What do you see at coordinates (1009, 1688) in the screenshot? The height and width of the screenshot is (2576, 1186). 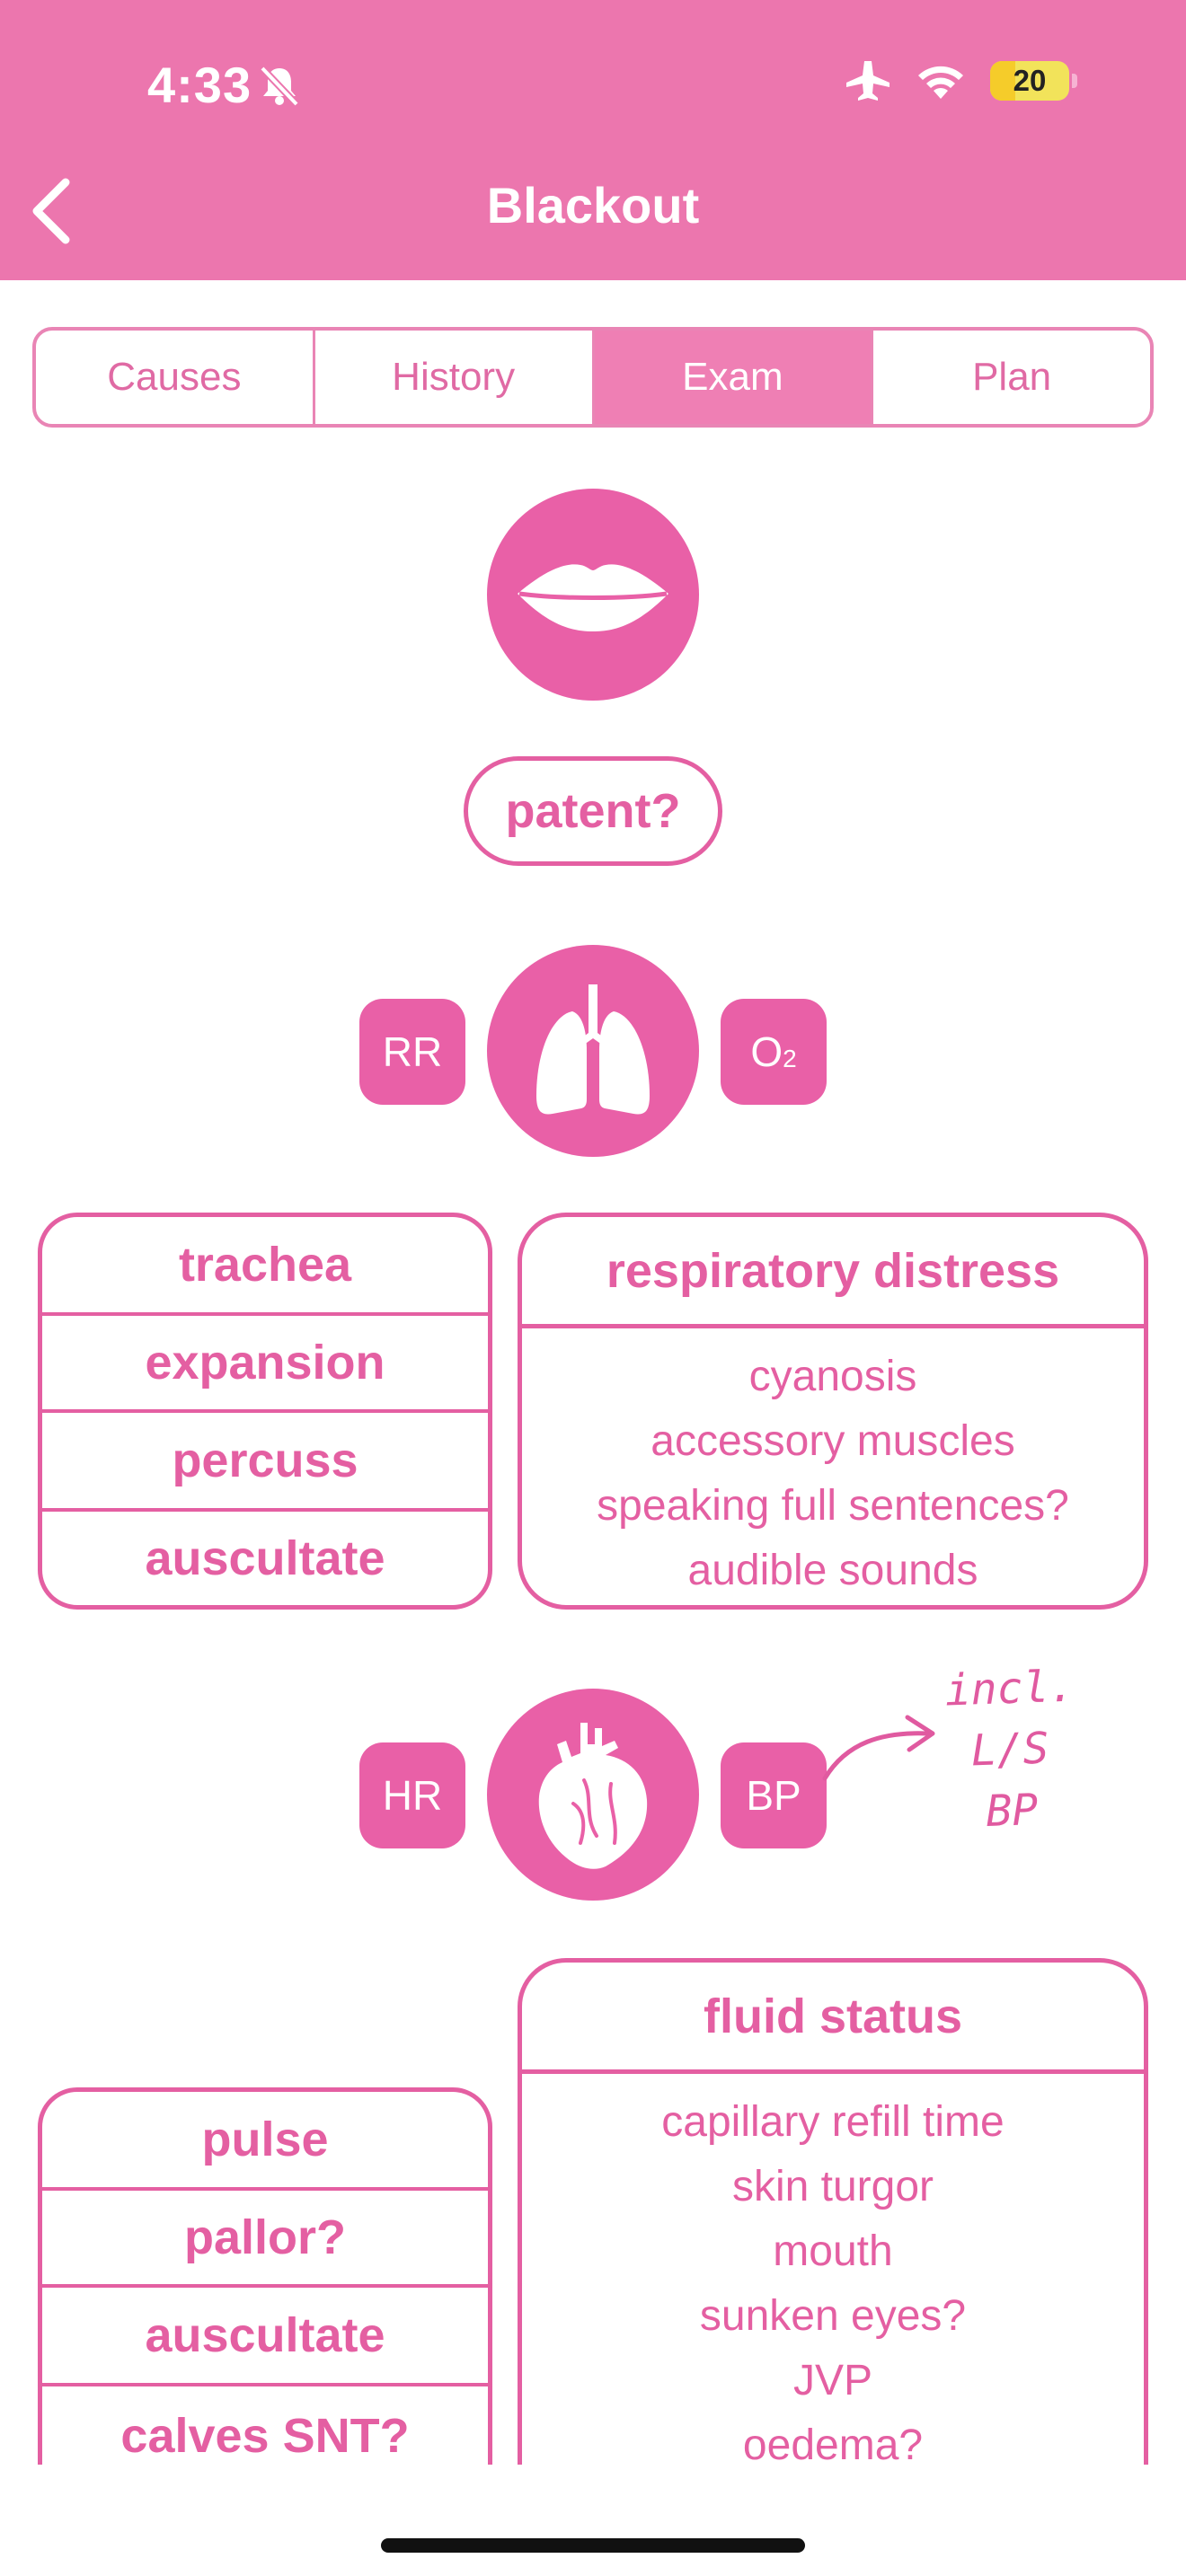 I see `note-line: incl.` at bounding box center [1009, 1688].